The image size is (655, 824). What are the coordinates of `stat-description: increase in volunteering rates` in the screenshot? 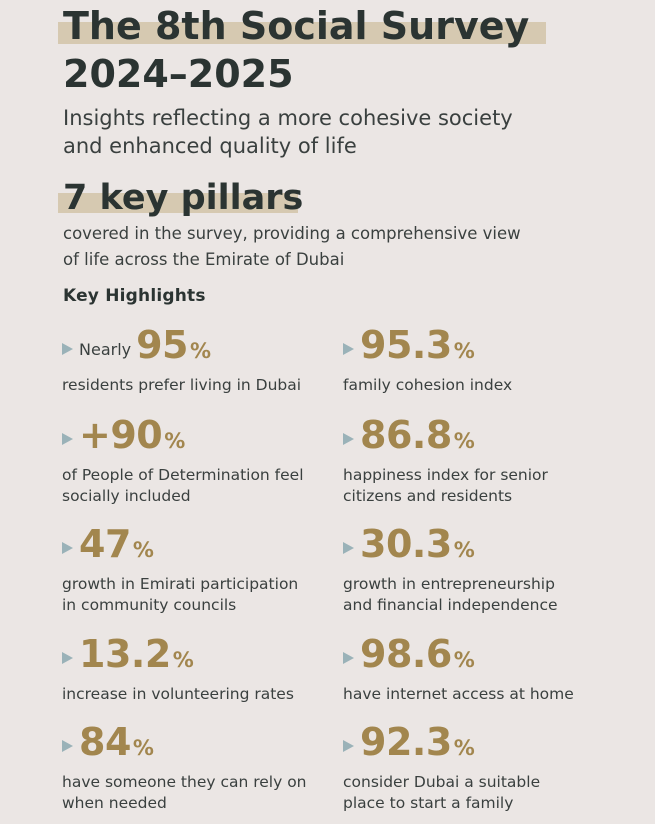 It's located at (197, 694).